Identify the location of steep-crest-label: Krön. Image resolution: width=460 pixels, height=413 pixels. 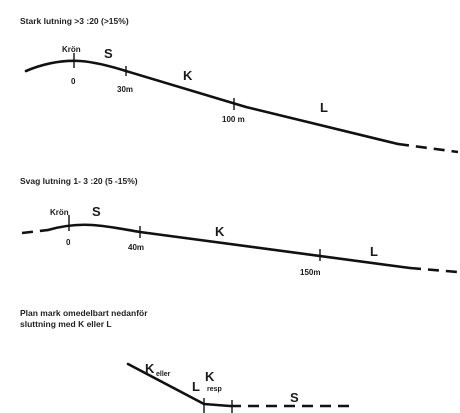
(71, 49).